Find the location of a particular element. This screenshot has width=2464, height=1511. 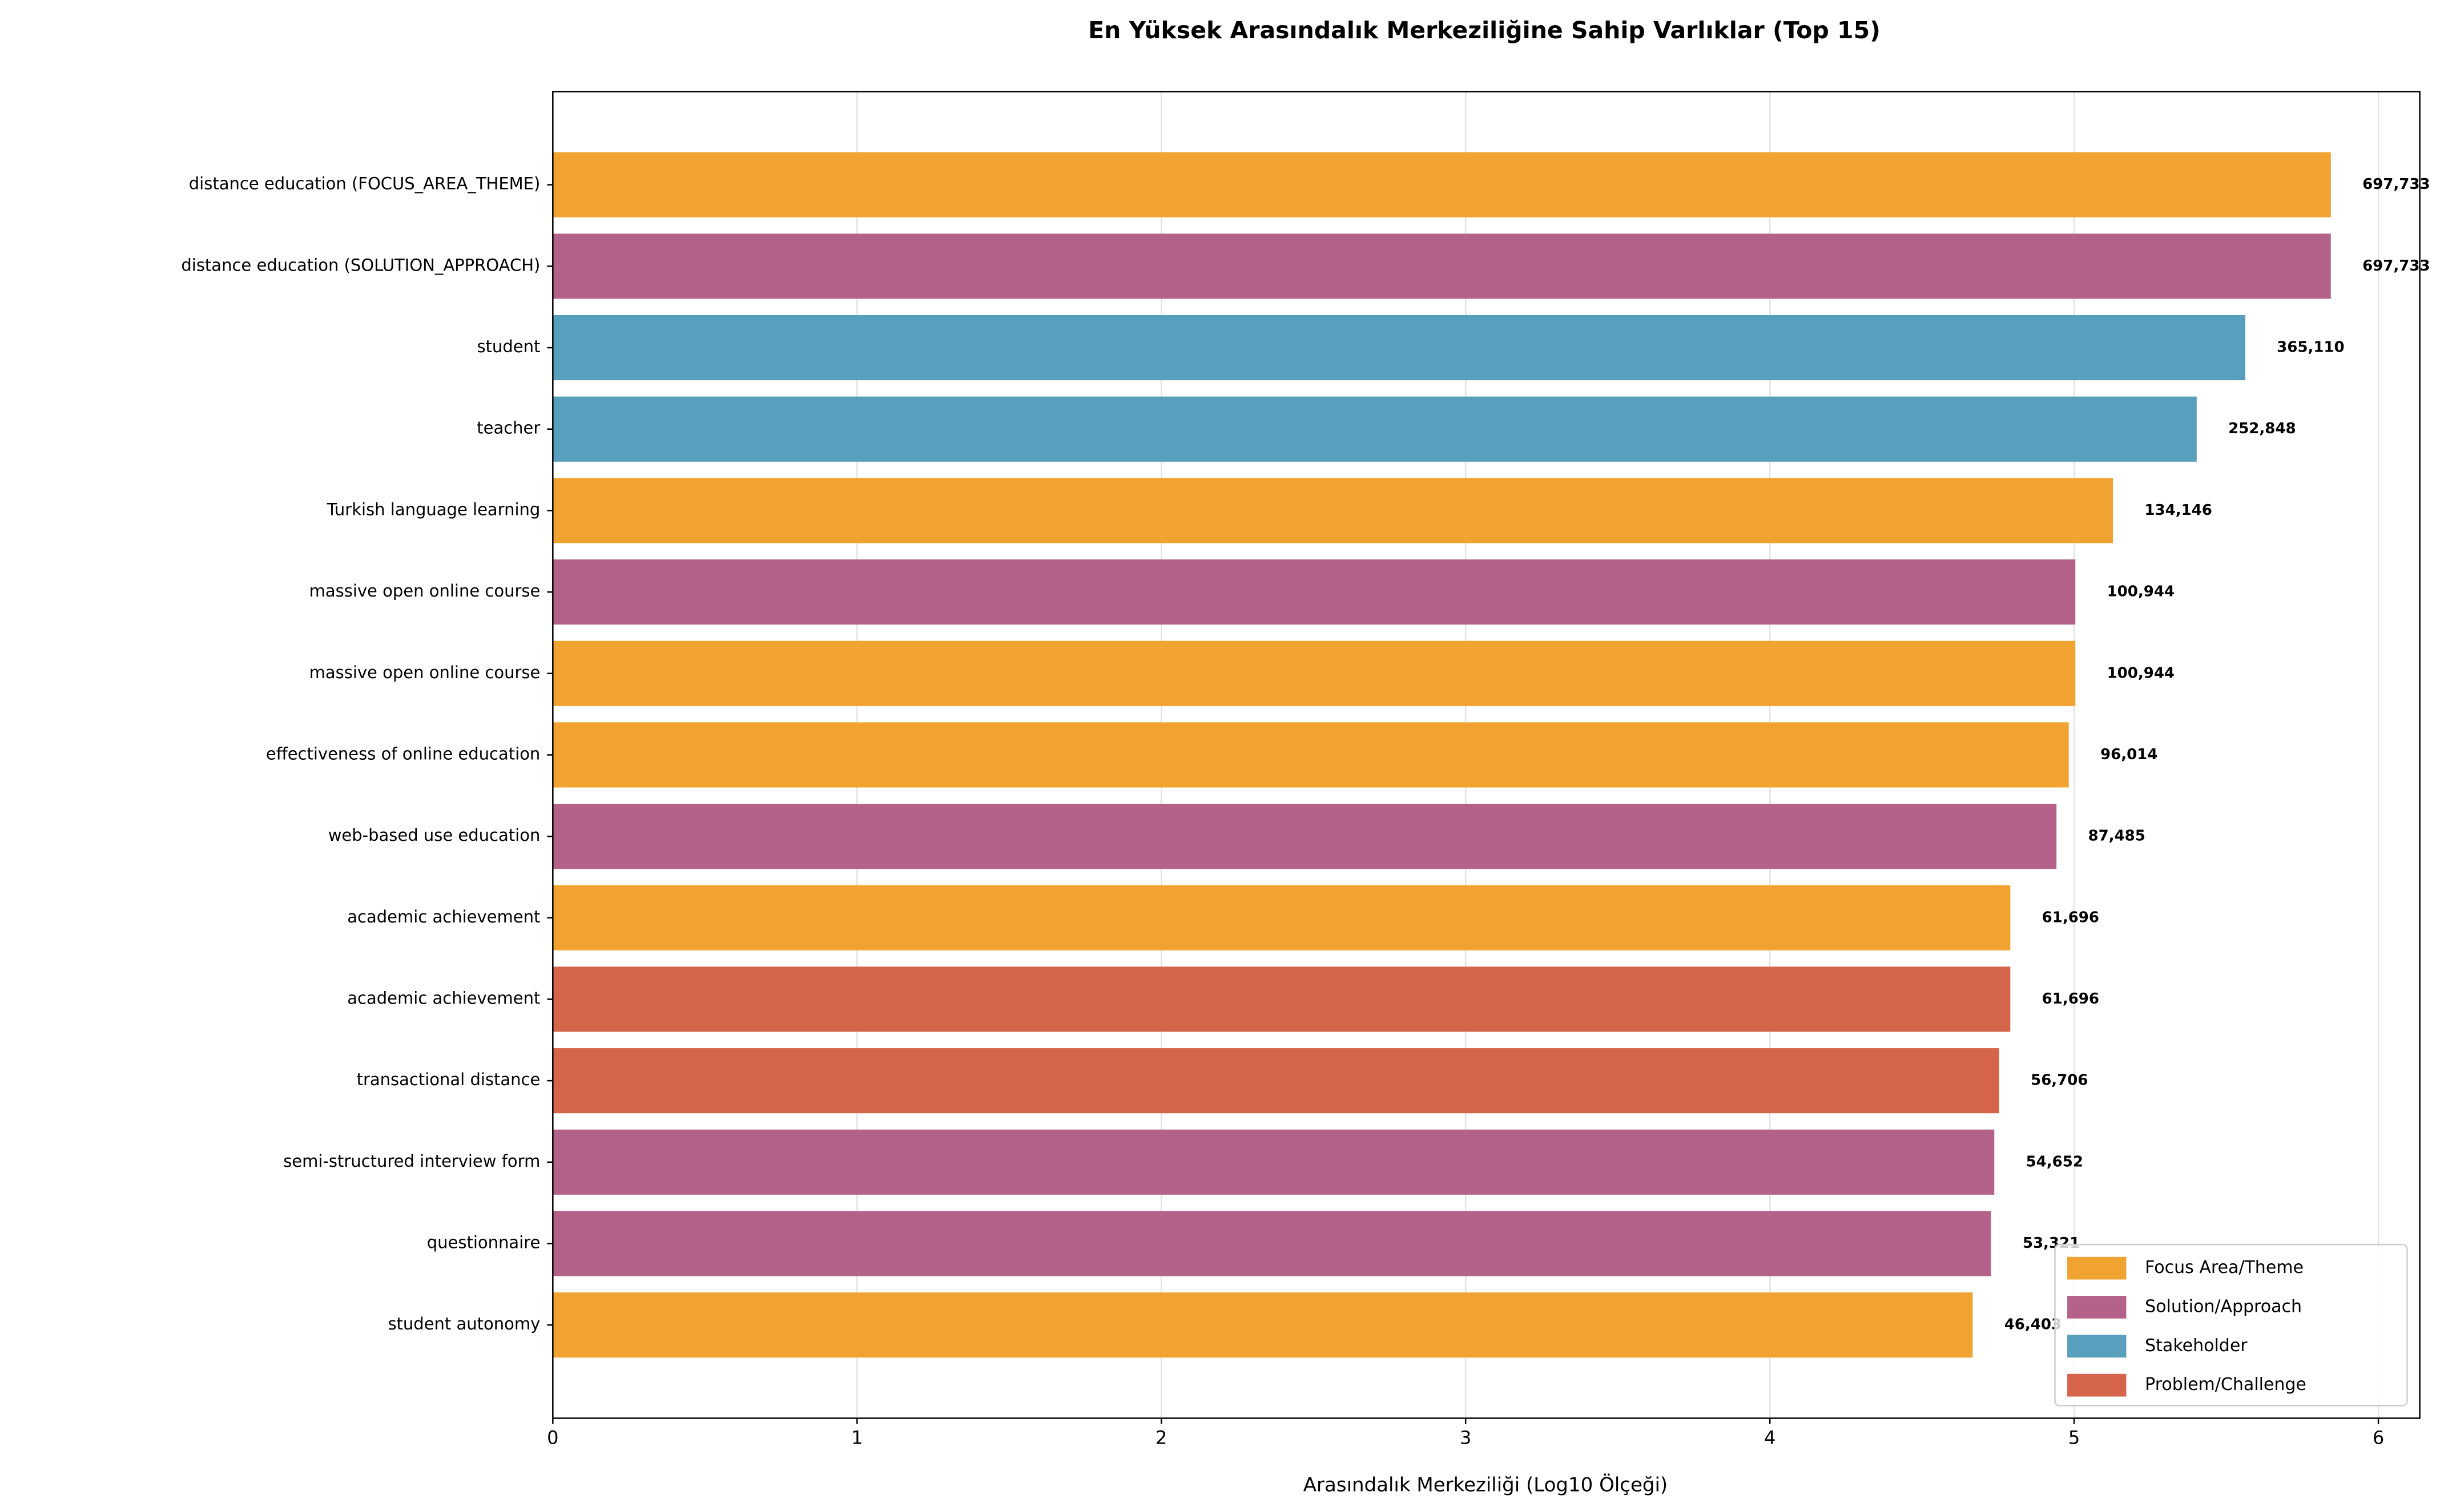

y-tick-label: student autonomy is located at coordinates (464, 1323).